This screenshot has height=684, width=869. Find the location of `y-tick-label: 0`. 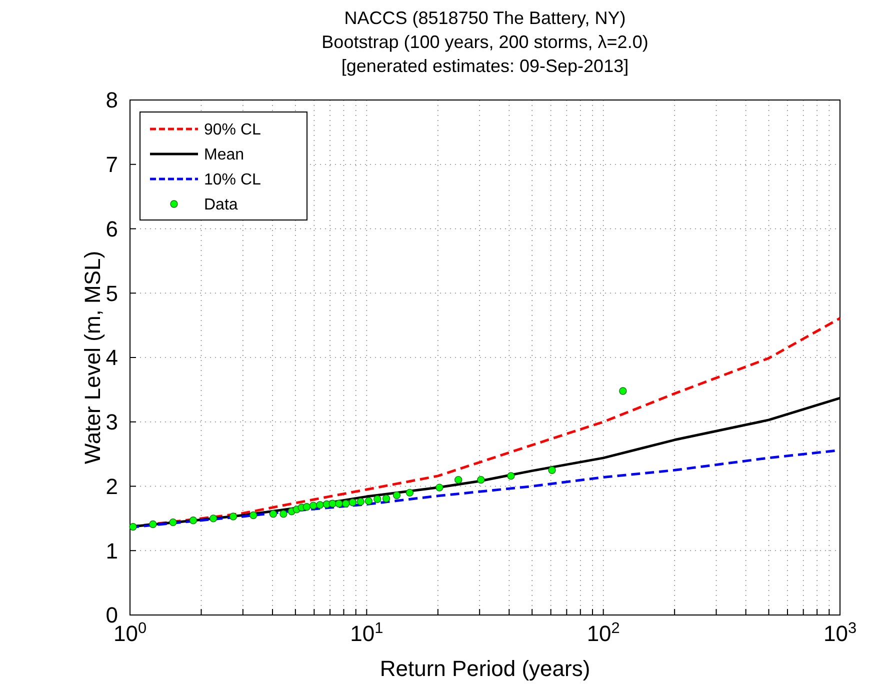

y-tick-label: 0 is located at coordinates (112, 615).